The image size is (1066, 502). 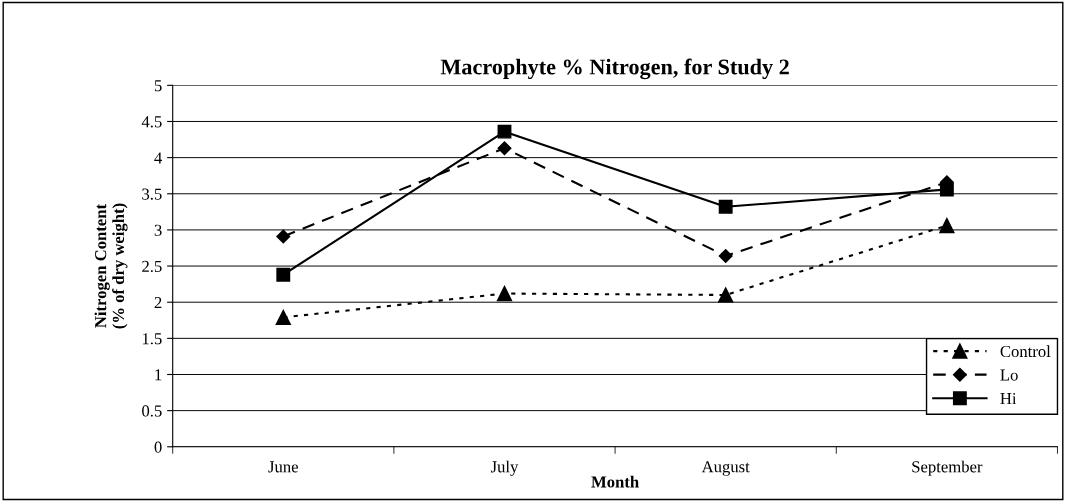 What do you see at coordinates (1025, 351) in the screenshot?
I see `legend-label: Control` at bounding box center [1025, 351].